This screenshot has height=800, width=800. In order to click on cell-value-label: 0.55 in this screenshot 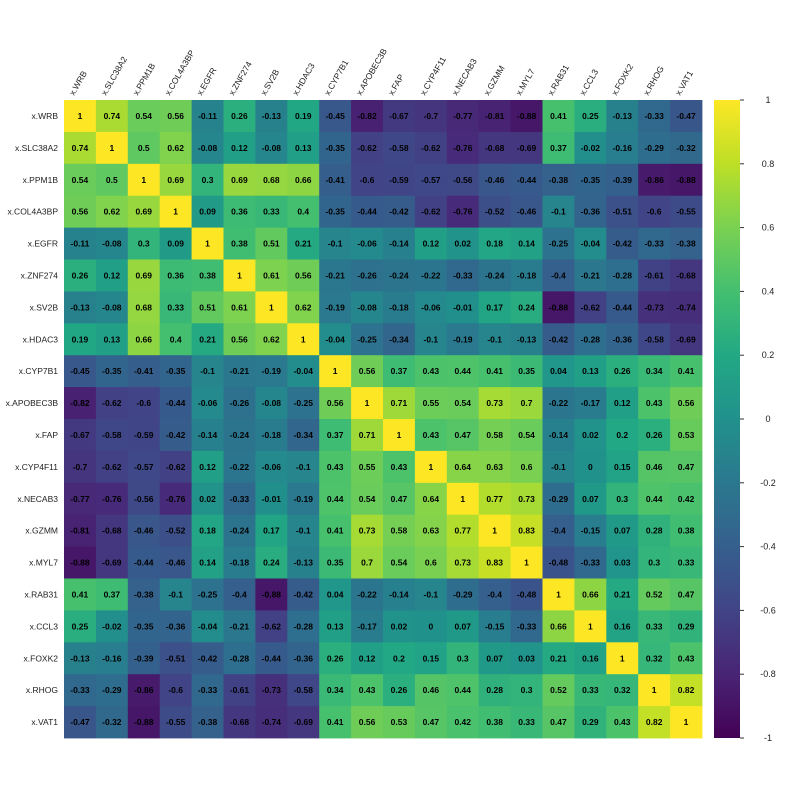, I will do `click(367, 467)`.